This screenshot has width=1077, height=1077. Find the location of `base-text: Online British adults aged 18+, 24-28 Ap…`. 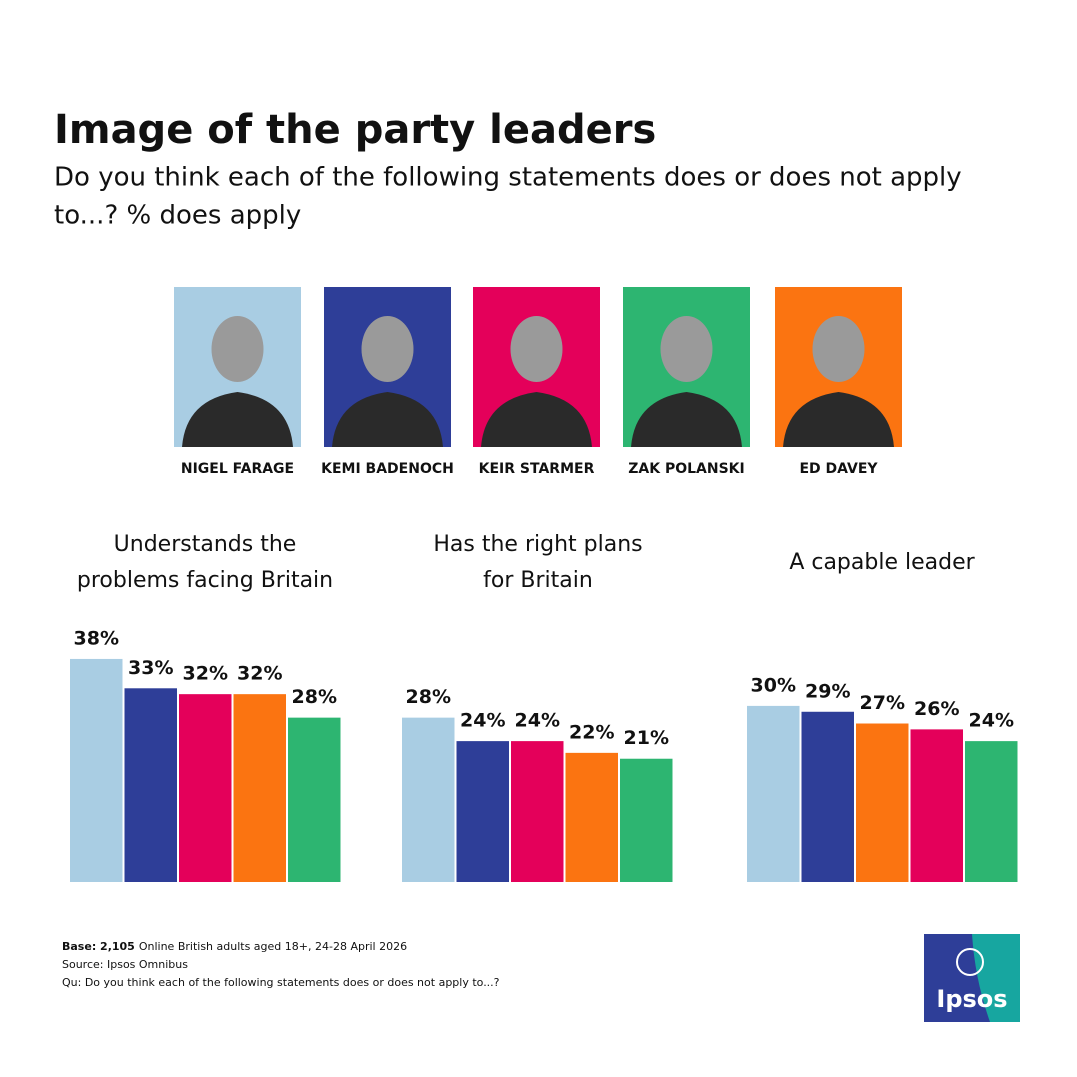

base-text: Online British adults aged 18+, 24-28 Ap… is located at coordinates (273, 946).